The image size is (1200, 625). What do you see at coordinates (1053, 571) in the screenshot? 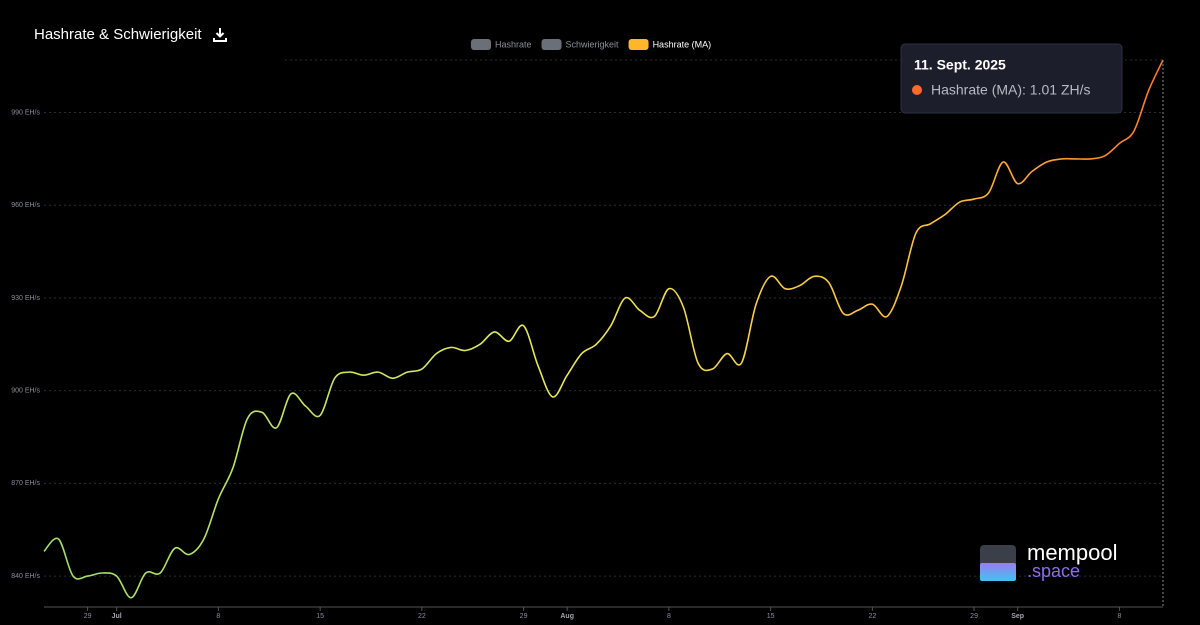
I see `logo-suffix: .space` at bounding box center [1053, 571].